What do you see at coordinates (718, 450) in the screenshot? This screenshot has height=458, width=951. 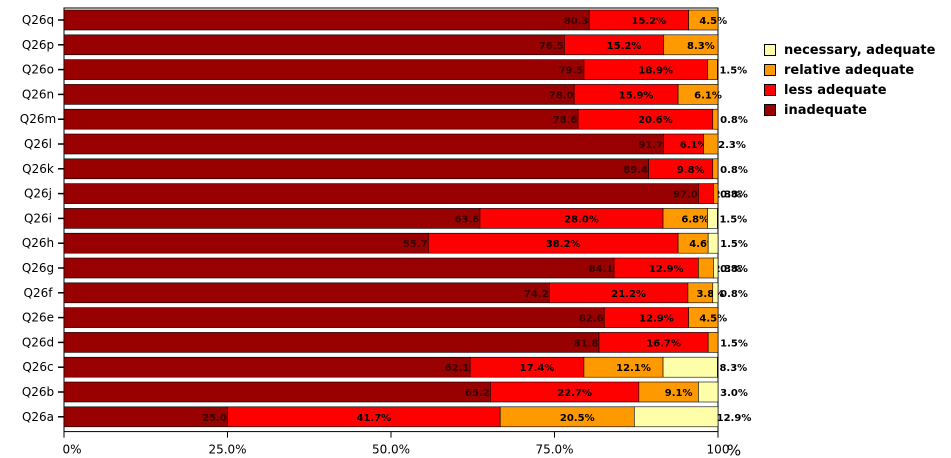 I see `x-tick-label: 100` at bounding box center [718, 450].